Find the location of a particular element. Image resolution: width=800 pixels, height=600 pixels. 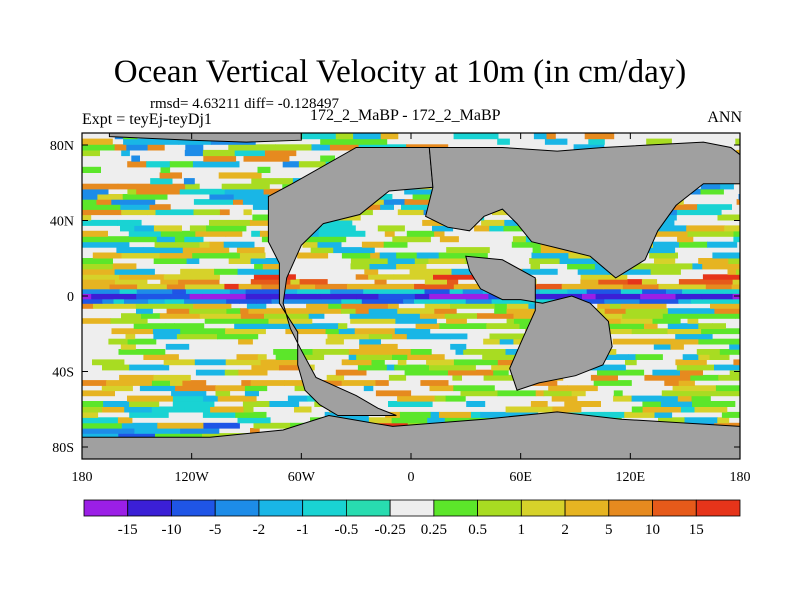

x-tick-label: 60E is located at coordinates (520, 477).